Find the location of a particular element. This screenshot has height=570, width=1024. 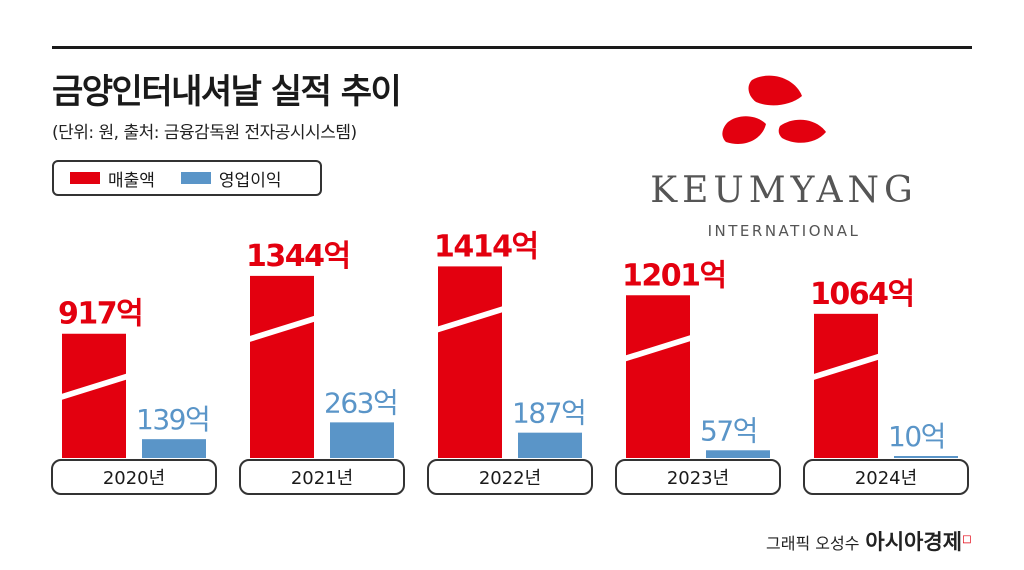

legend: 매출액 영업이익 is located at coordinates (187, 178).